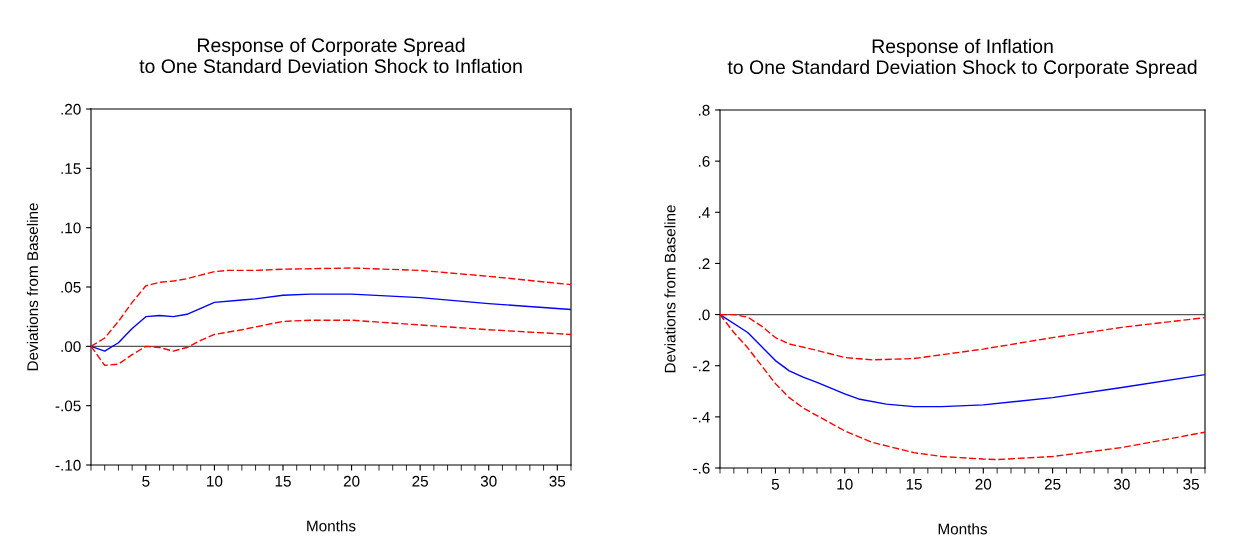 This screenshot has height=542, width=1247. I want to click on y-tick-label: .6, so click(704, 161).